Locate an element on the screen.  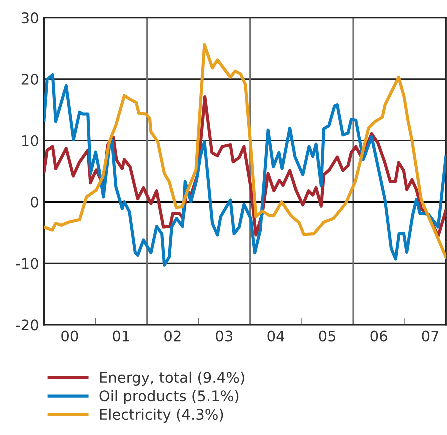
x-tick-label: 05 is located at coordinates (327, 336).